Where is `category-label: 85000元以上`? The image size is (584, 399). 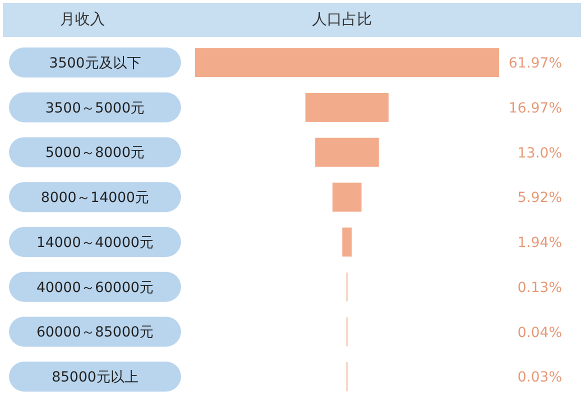 category-label: 85000元以上 is located at coordinates (95, 378).